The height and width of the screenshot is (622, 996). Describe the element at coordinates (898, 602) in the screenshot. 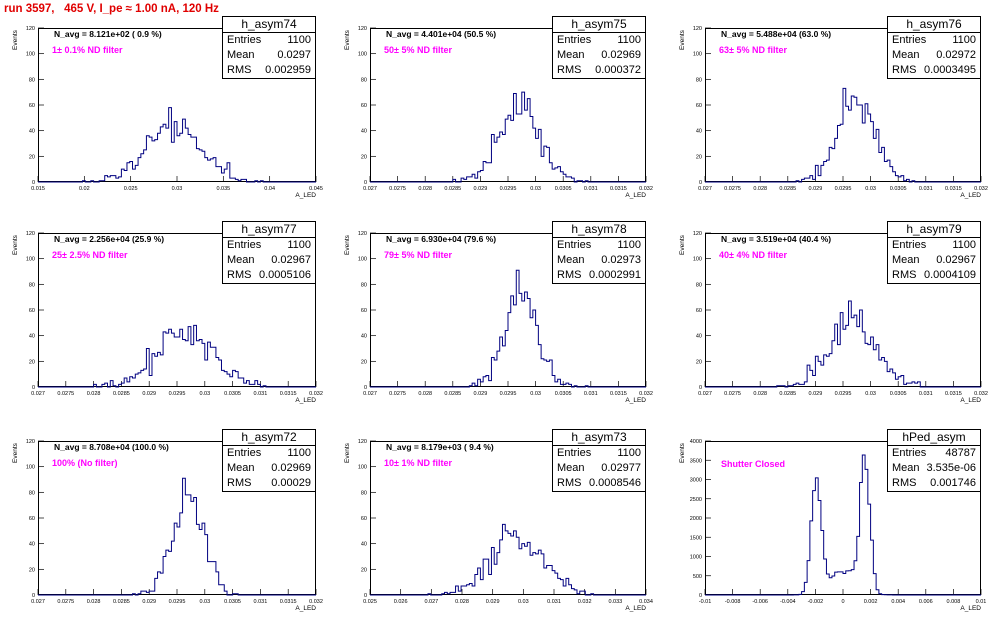

I see `x-tick-label: 0.004` at that location.